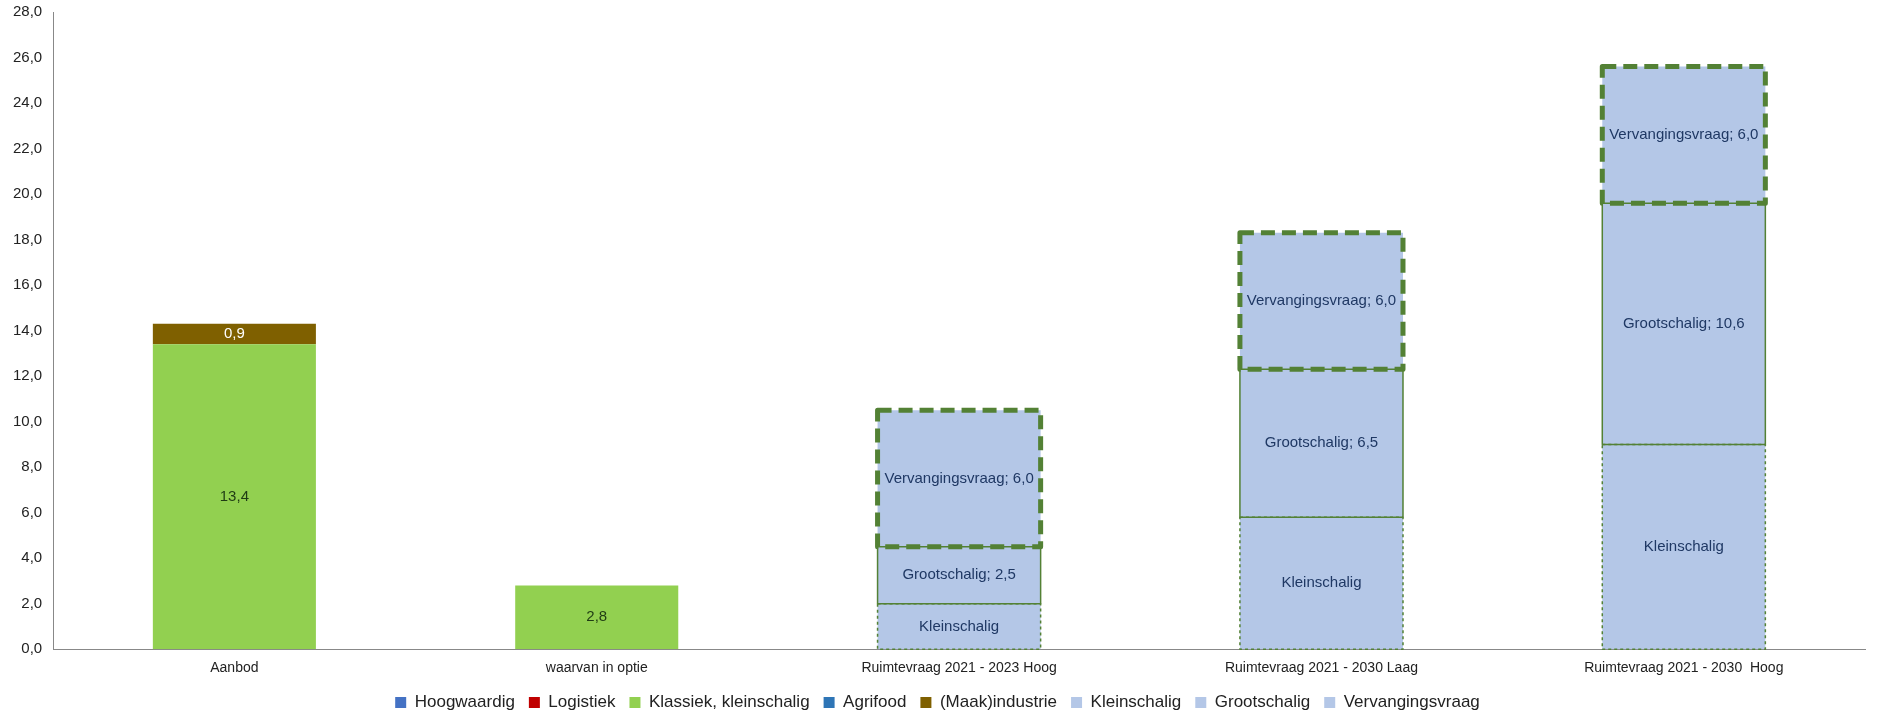  I want to click on y-tick-label: 8,0, so click(32, 466).